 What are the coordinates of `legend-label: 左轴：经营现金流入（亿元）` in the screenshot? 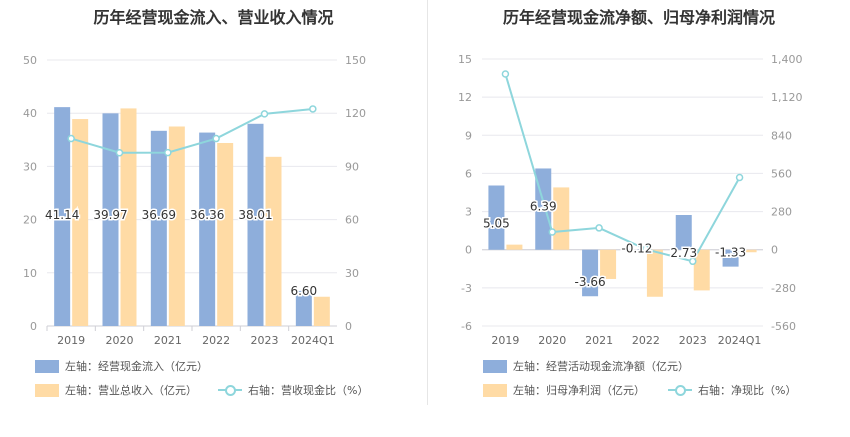 It's located at (136, 366).